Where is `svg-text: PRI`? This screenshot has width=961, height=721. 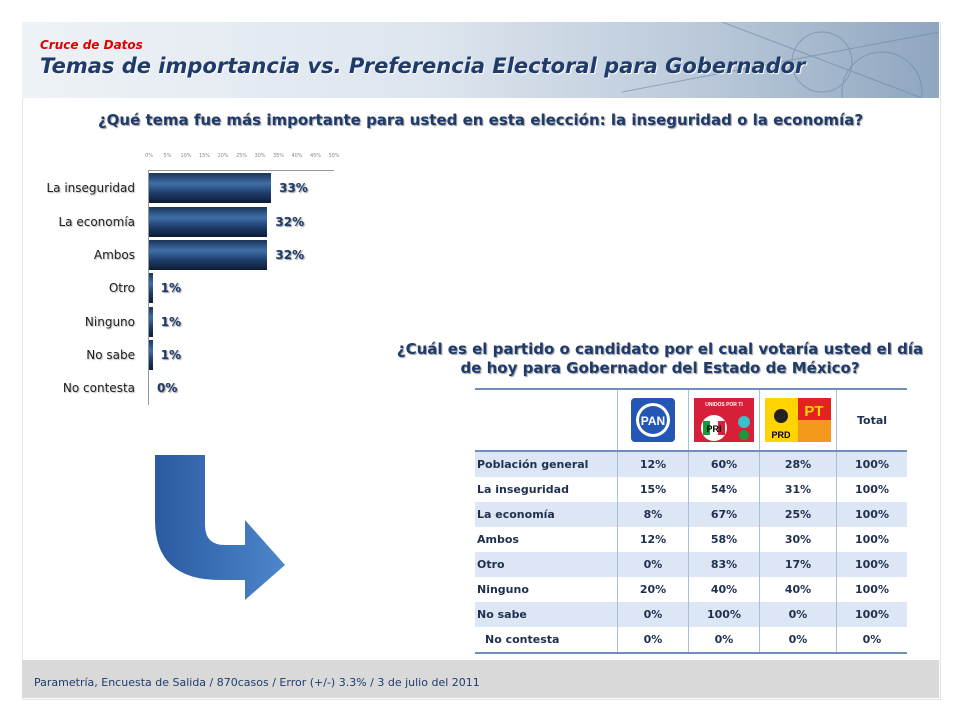
svg-text: PRI is located at coordinates (713, 429).